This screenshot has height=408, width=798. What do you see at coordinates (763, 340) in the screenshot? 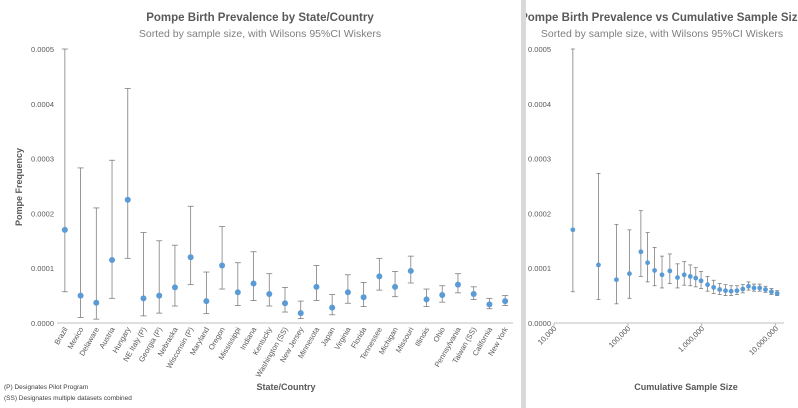
I see `x-tick-label: 10,000,000` at bounding box center [763, 340].